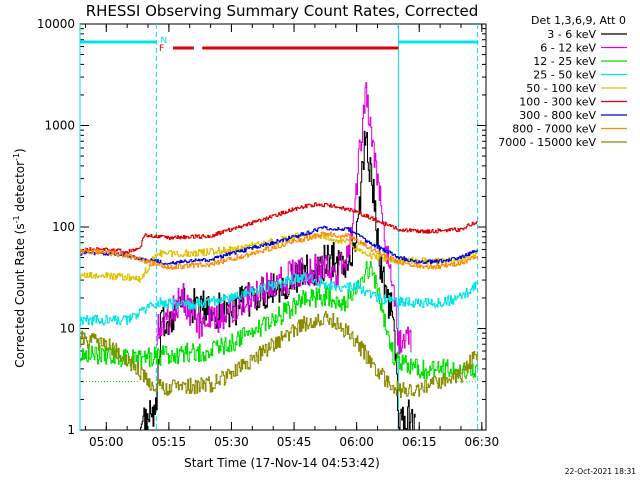  I want to click on y-tick-label: 1000, so click(59, 126).